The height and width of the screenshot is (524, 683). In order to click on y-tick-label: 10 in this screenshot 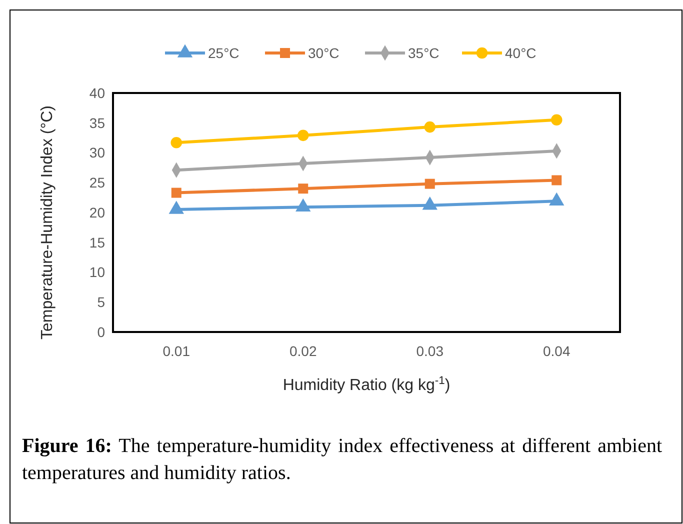, I will do `click(97, 272)`.